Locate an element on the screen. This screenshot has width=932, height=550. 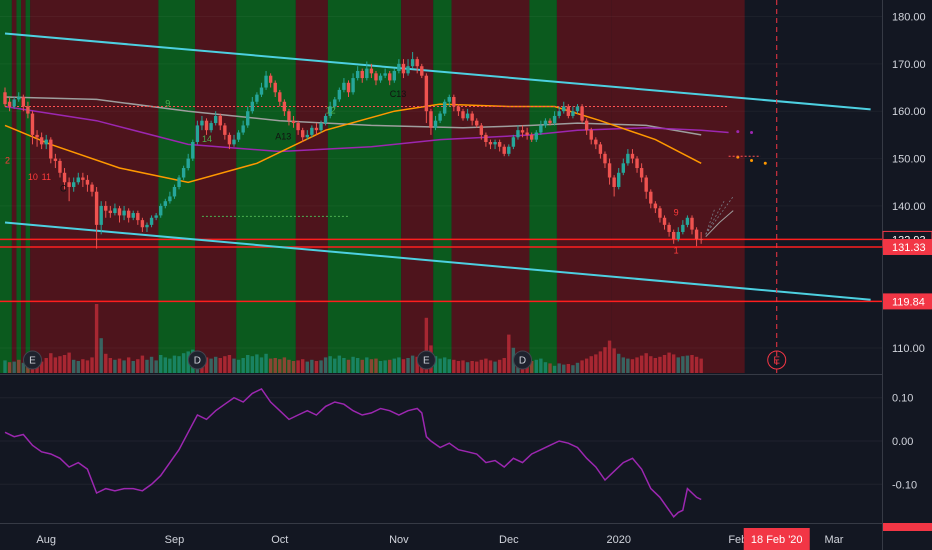
forecast-path is located at coordinates (719, 224).